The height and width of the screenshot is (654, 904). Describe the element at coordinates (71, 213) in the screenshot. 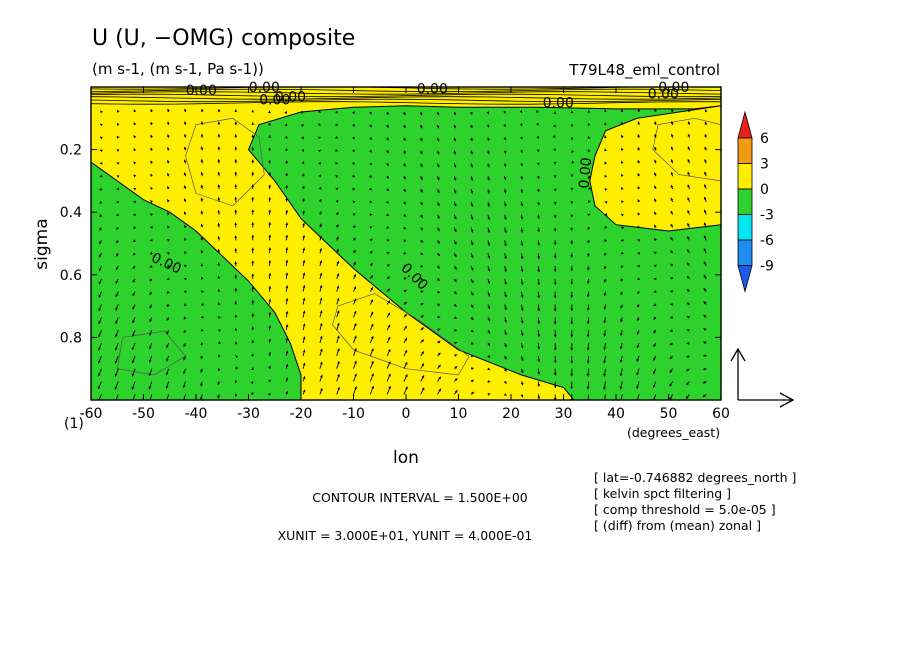

I see `y-tick-label: 0.4` at that location.